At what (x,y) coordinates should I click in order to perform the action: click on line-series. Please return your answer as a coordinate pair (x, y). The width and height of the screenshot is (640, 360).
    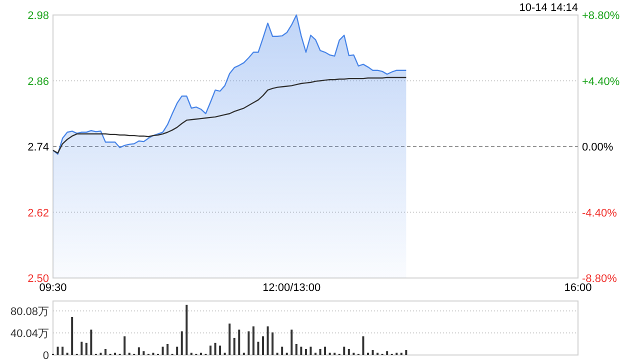
    Looking at the image, I should click on (229, 115).